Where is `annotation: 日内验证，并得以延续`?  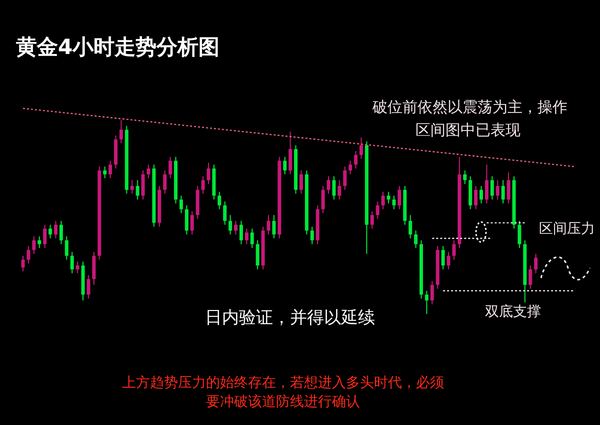
annotation: 日内验证，并得以延续 is located at coordinates (290, 318).